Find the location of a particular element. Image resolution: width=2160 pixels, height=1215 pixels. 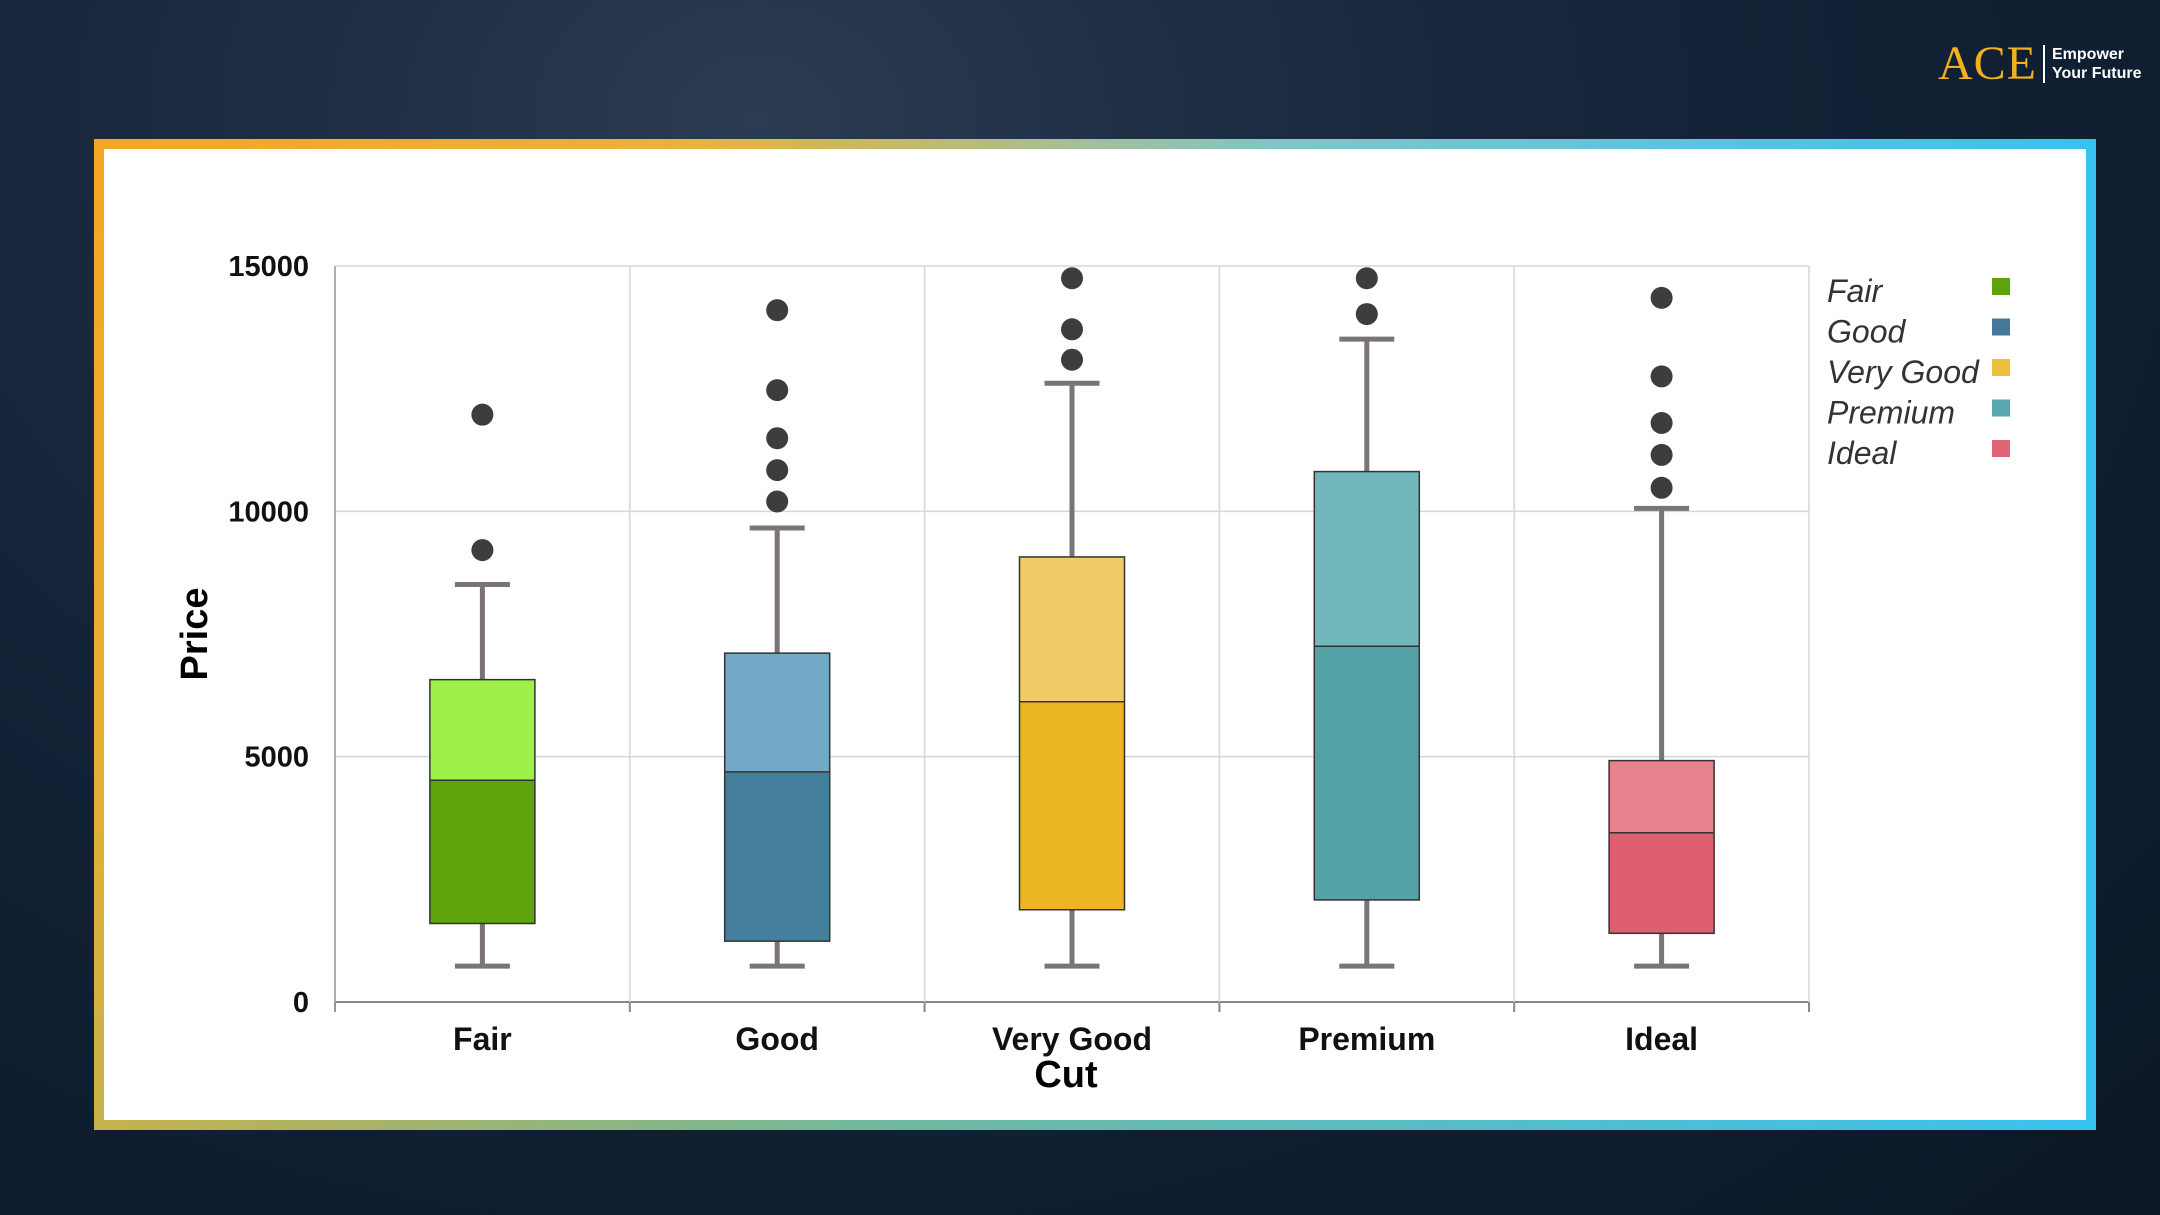

logo-tagline-line2: Your Future is located at coordinates (2097, 73).